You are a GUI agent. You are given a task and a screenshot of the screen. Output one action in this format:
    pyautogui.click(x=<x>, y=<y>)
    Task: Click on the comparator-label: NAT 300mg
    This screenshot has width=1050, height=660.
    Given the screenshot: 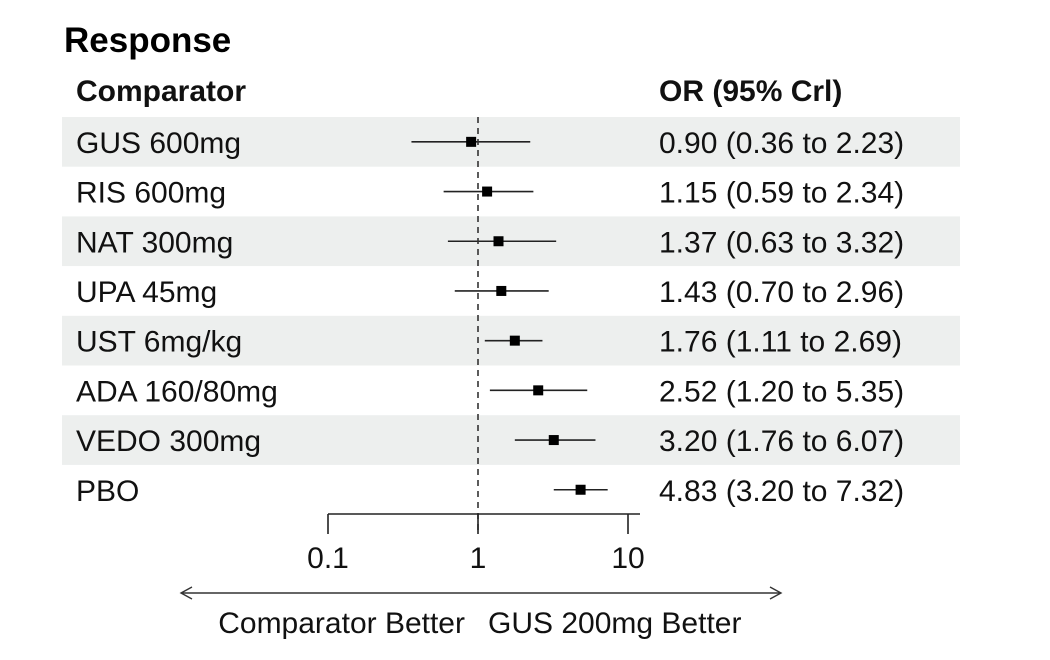 What is the action you would take?
    pyautogui.click(x=154, y=242)
    